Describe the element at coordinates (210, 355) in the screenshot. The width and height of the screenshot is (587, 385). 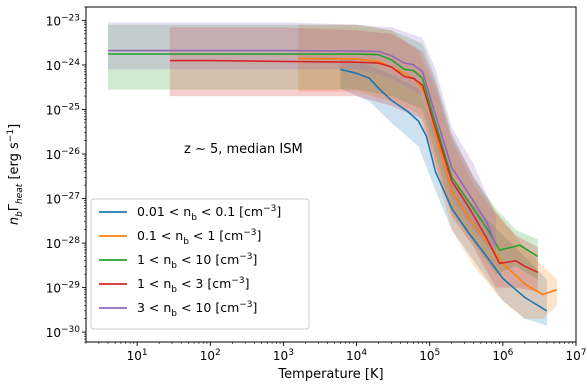
I see `x-tick-label: 102` at that location.